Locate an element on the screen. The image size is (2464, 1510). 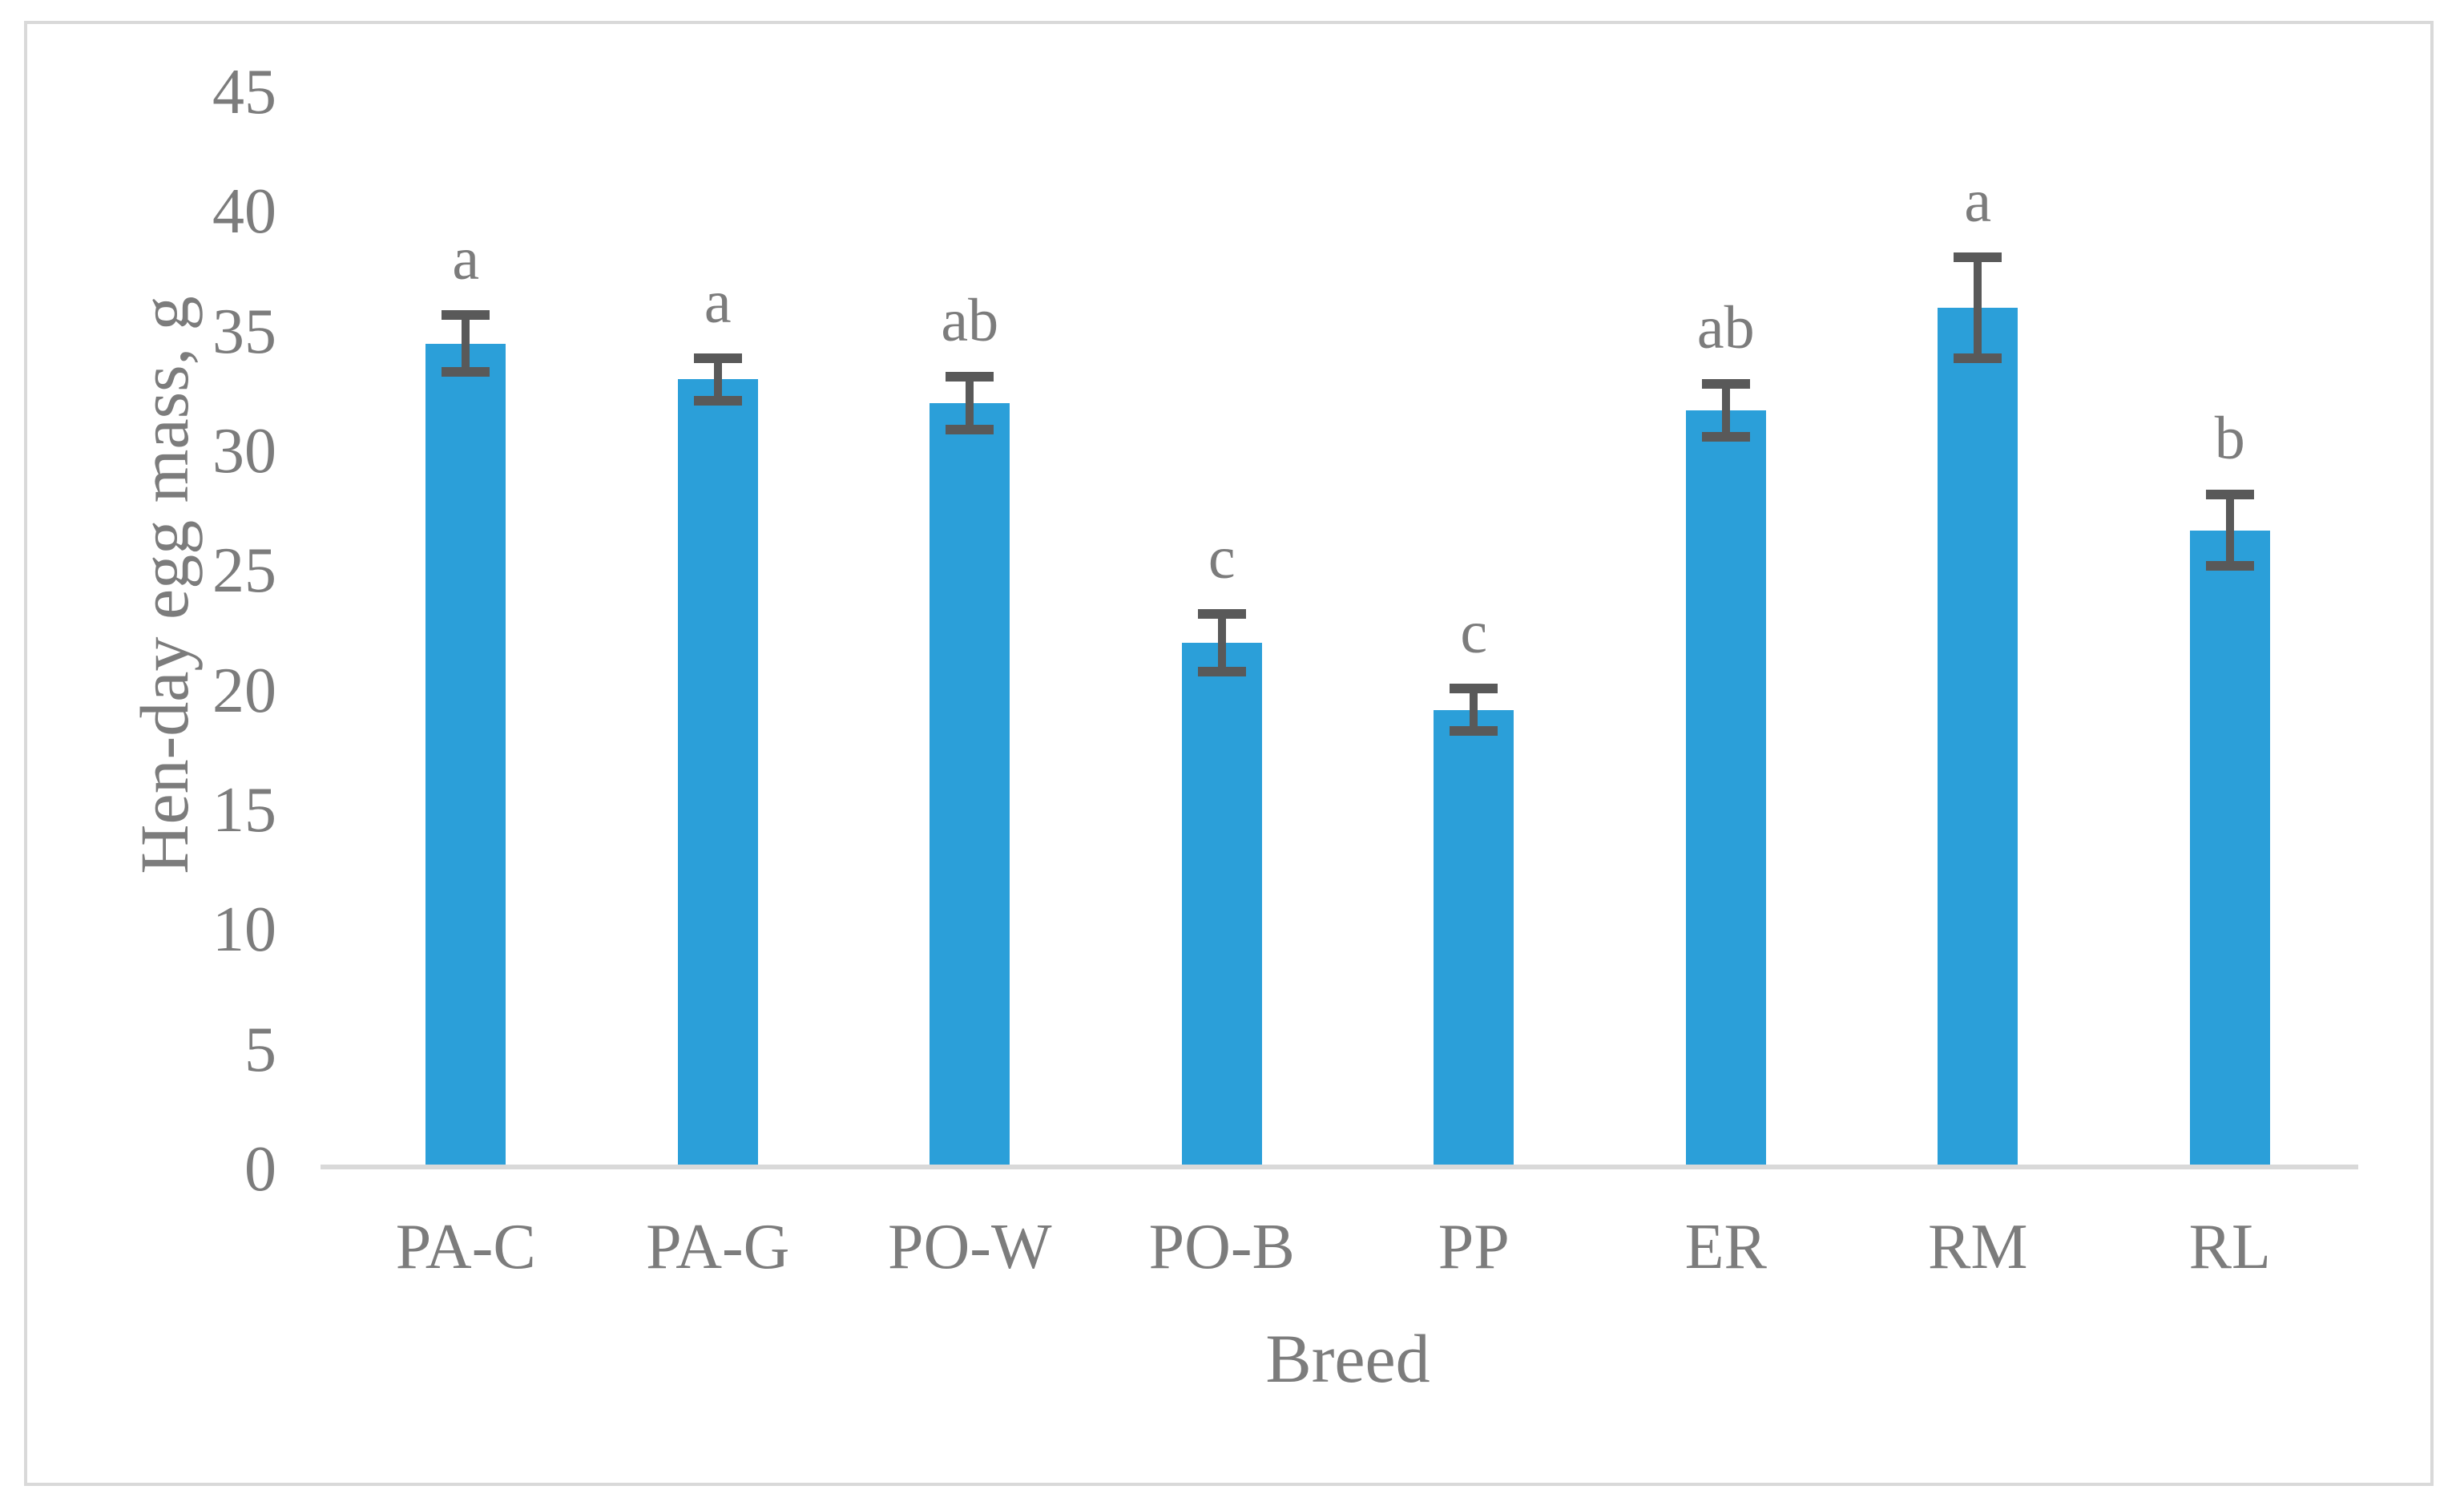
y-tick-label: 30 is located at coordinates (244, 452).